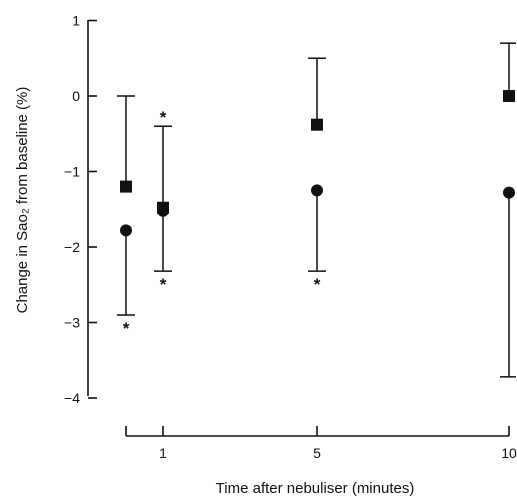 The height and width of the screenshot is (500, 517). What do you see at coordinates (317, 453) in the screenshot?
I see `x-tick-label: 5` at bounding box center [317, 453].